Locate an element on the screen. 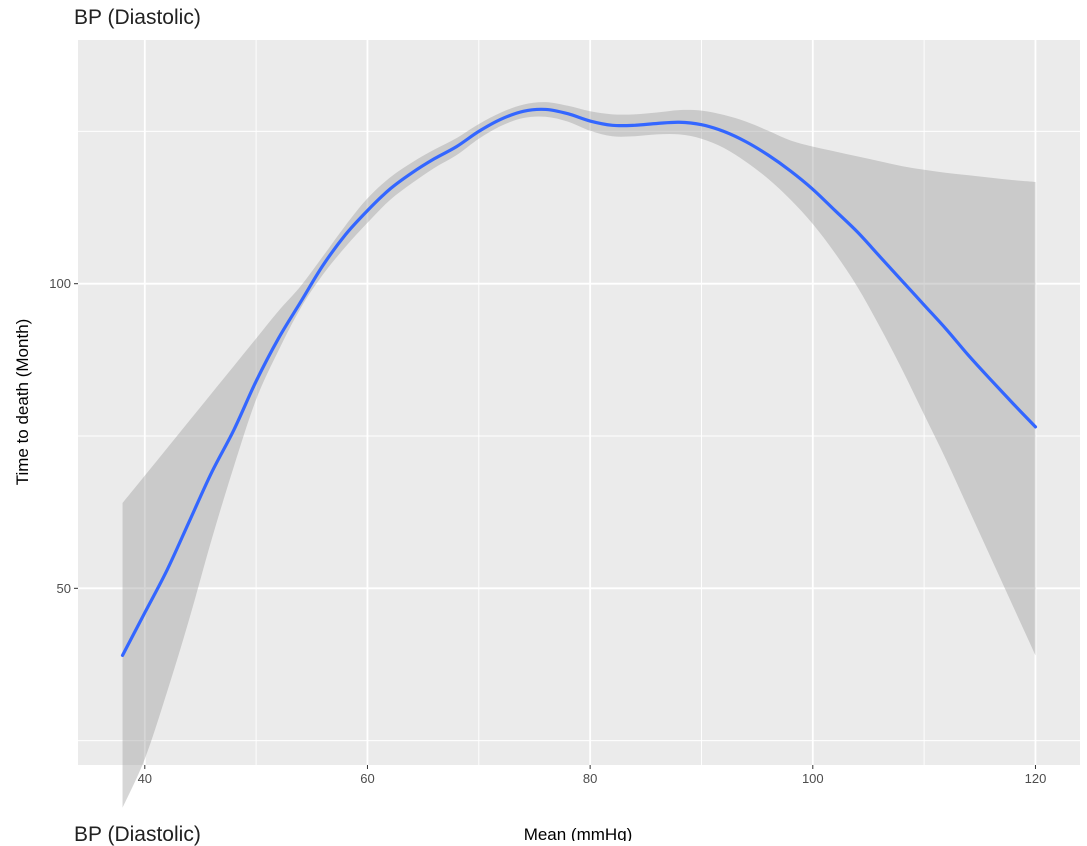 Image resolution: width=1087 pixels, height=846 pixels. x-axis-title: Mean (mmHg) is located at coordinates (578, 833).